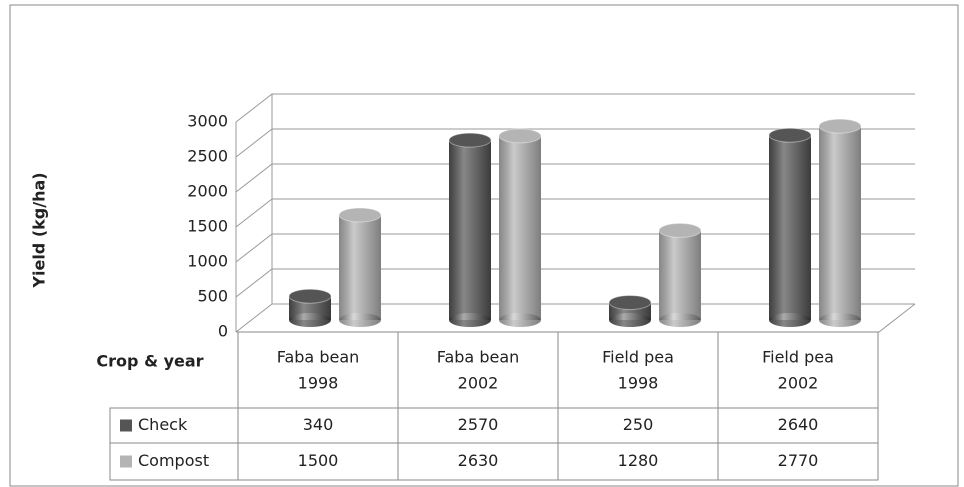 The height and width of the screenshot is (487, 964). I want to click on y-tick-label: 2000, so click(207, 191).